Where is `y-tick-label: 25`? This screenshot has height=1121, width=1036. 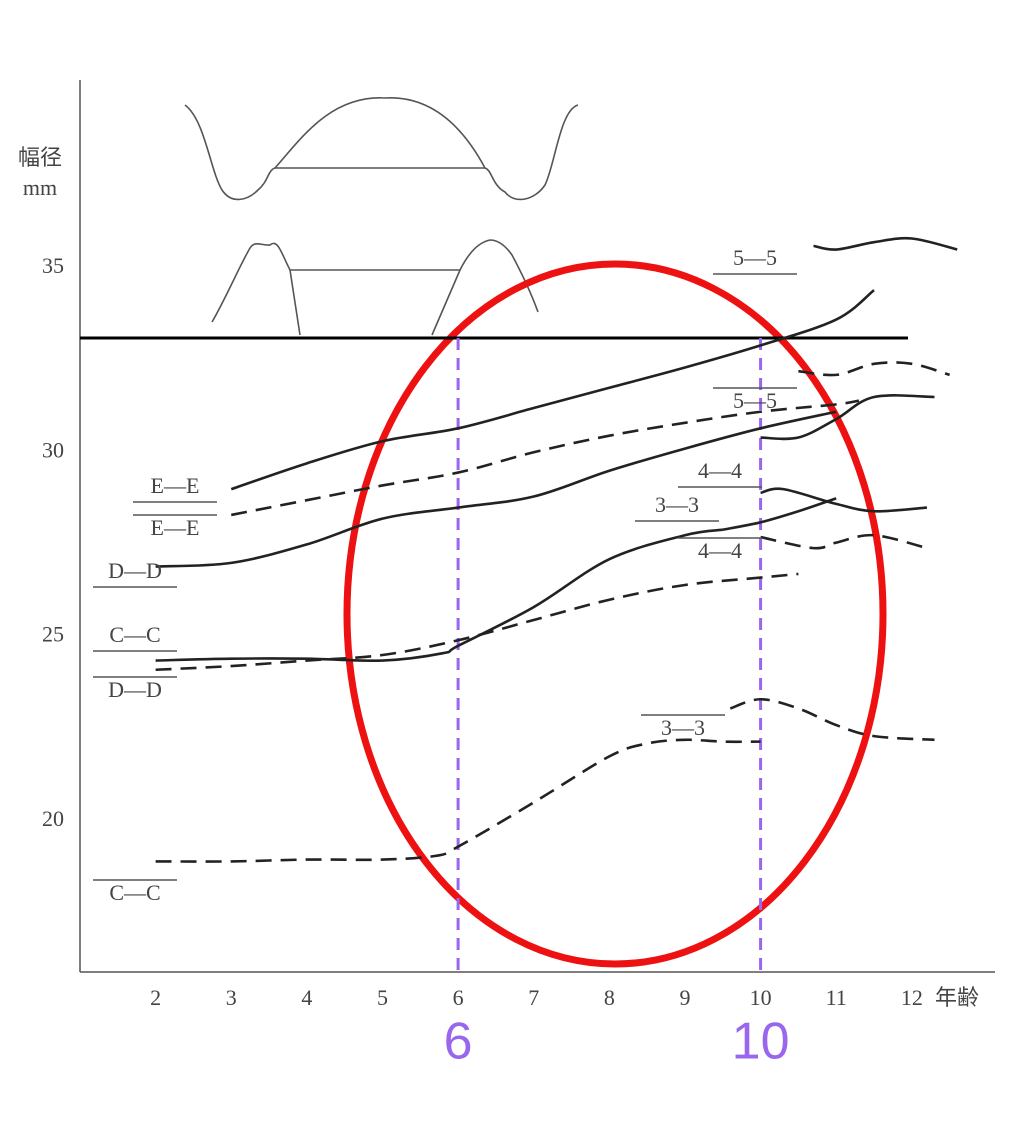
y-tick-label: 25 is located at coordinates (53, 634).